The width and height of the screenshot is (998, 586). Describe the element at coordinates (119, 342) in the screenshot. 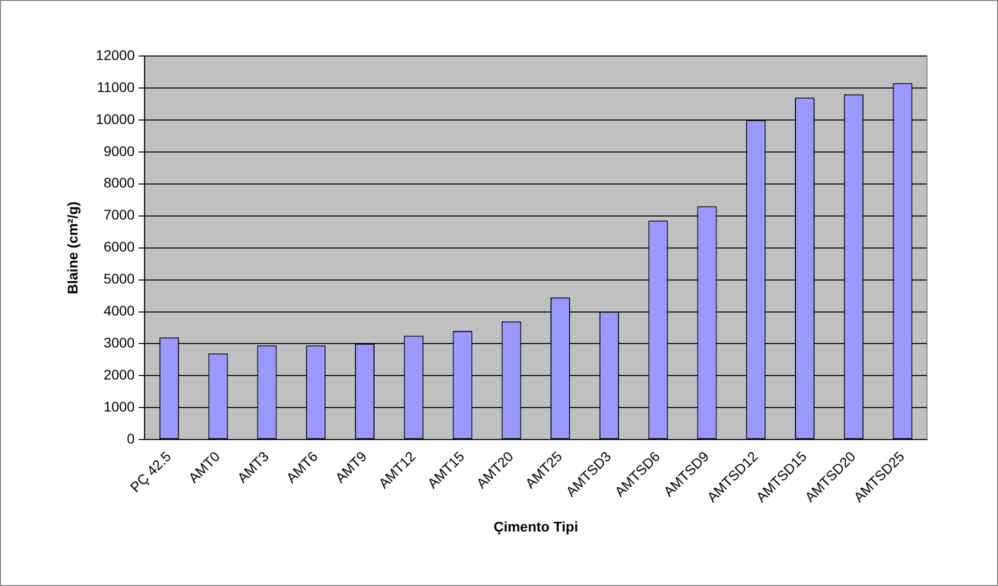

I see `y-tick-label: 3000` at that location.